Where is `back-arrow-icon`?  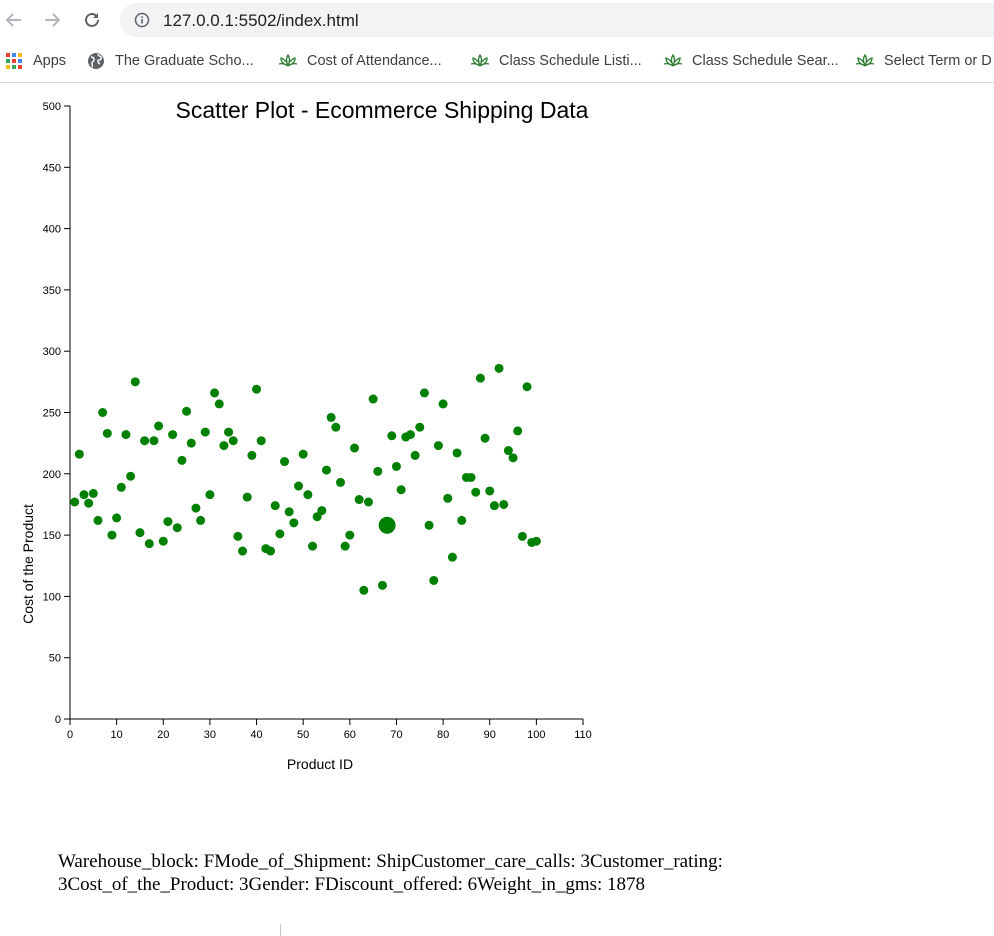 back-arrow-icon is located at coordinates (14, 20).